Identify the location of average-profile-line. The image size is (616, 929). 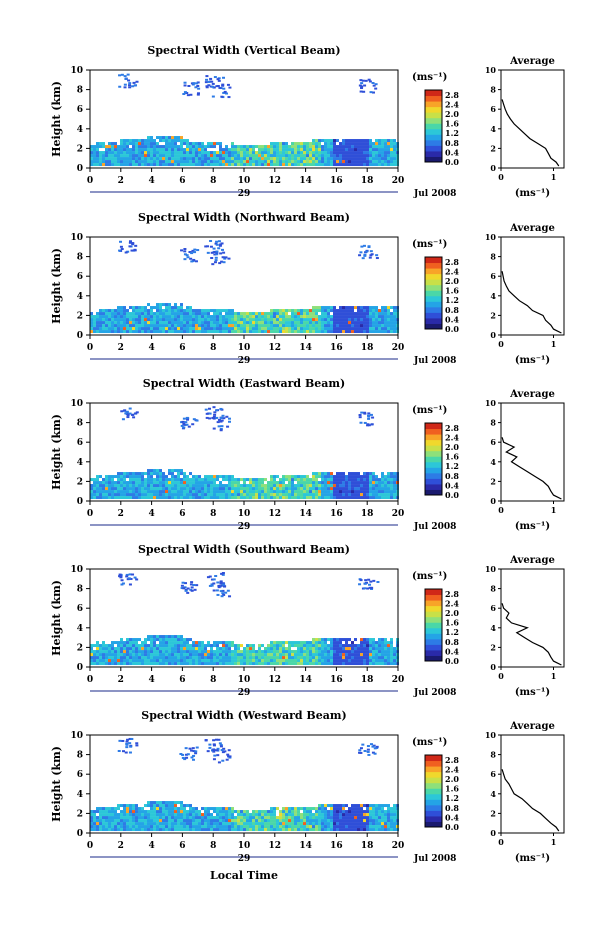
(531, 302).